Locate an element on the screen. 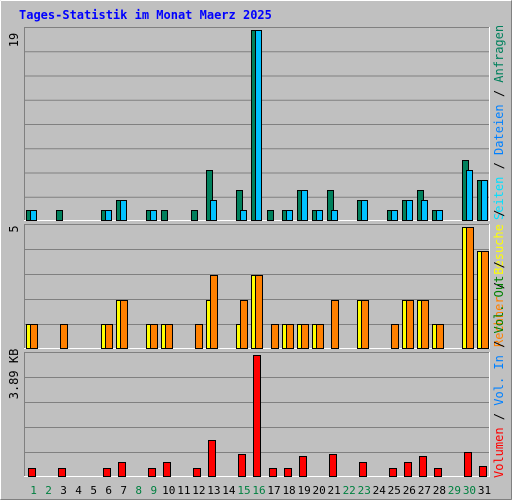 The image size is (512, 500). x-axis-day-label: 23 is located at coordinates (364, 490).